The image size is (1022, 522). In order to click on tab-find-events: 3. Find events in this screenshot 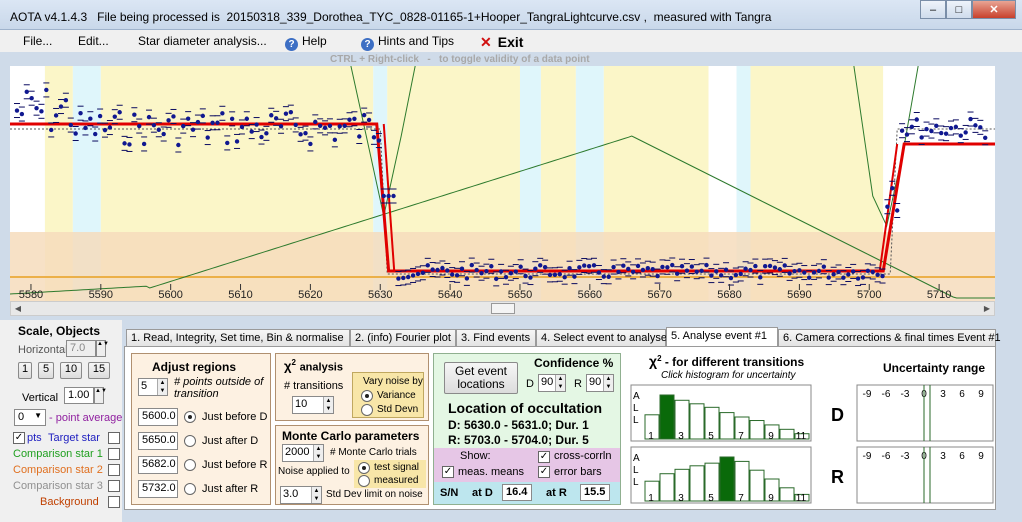, I will do `click(496, 338)`.